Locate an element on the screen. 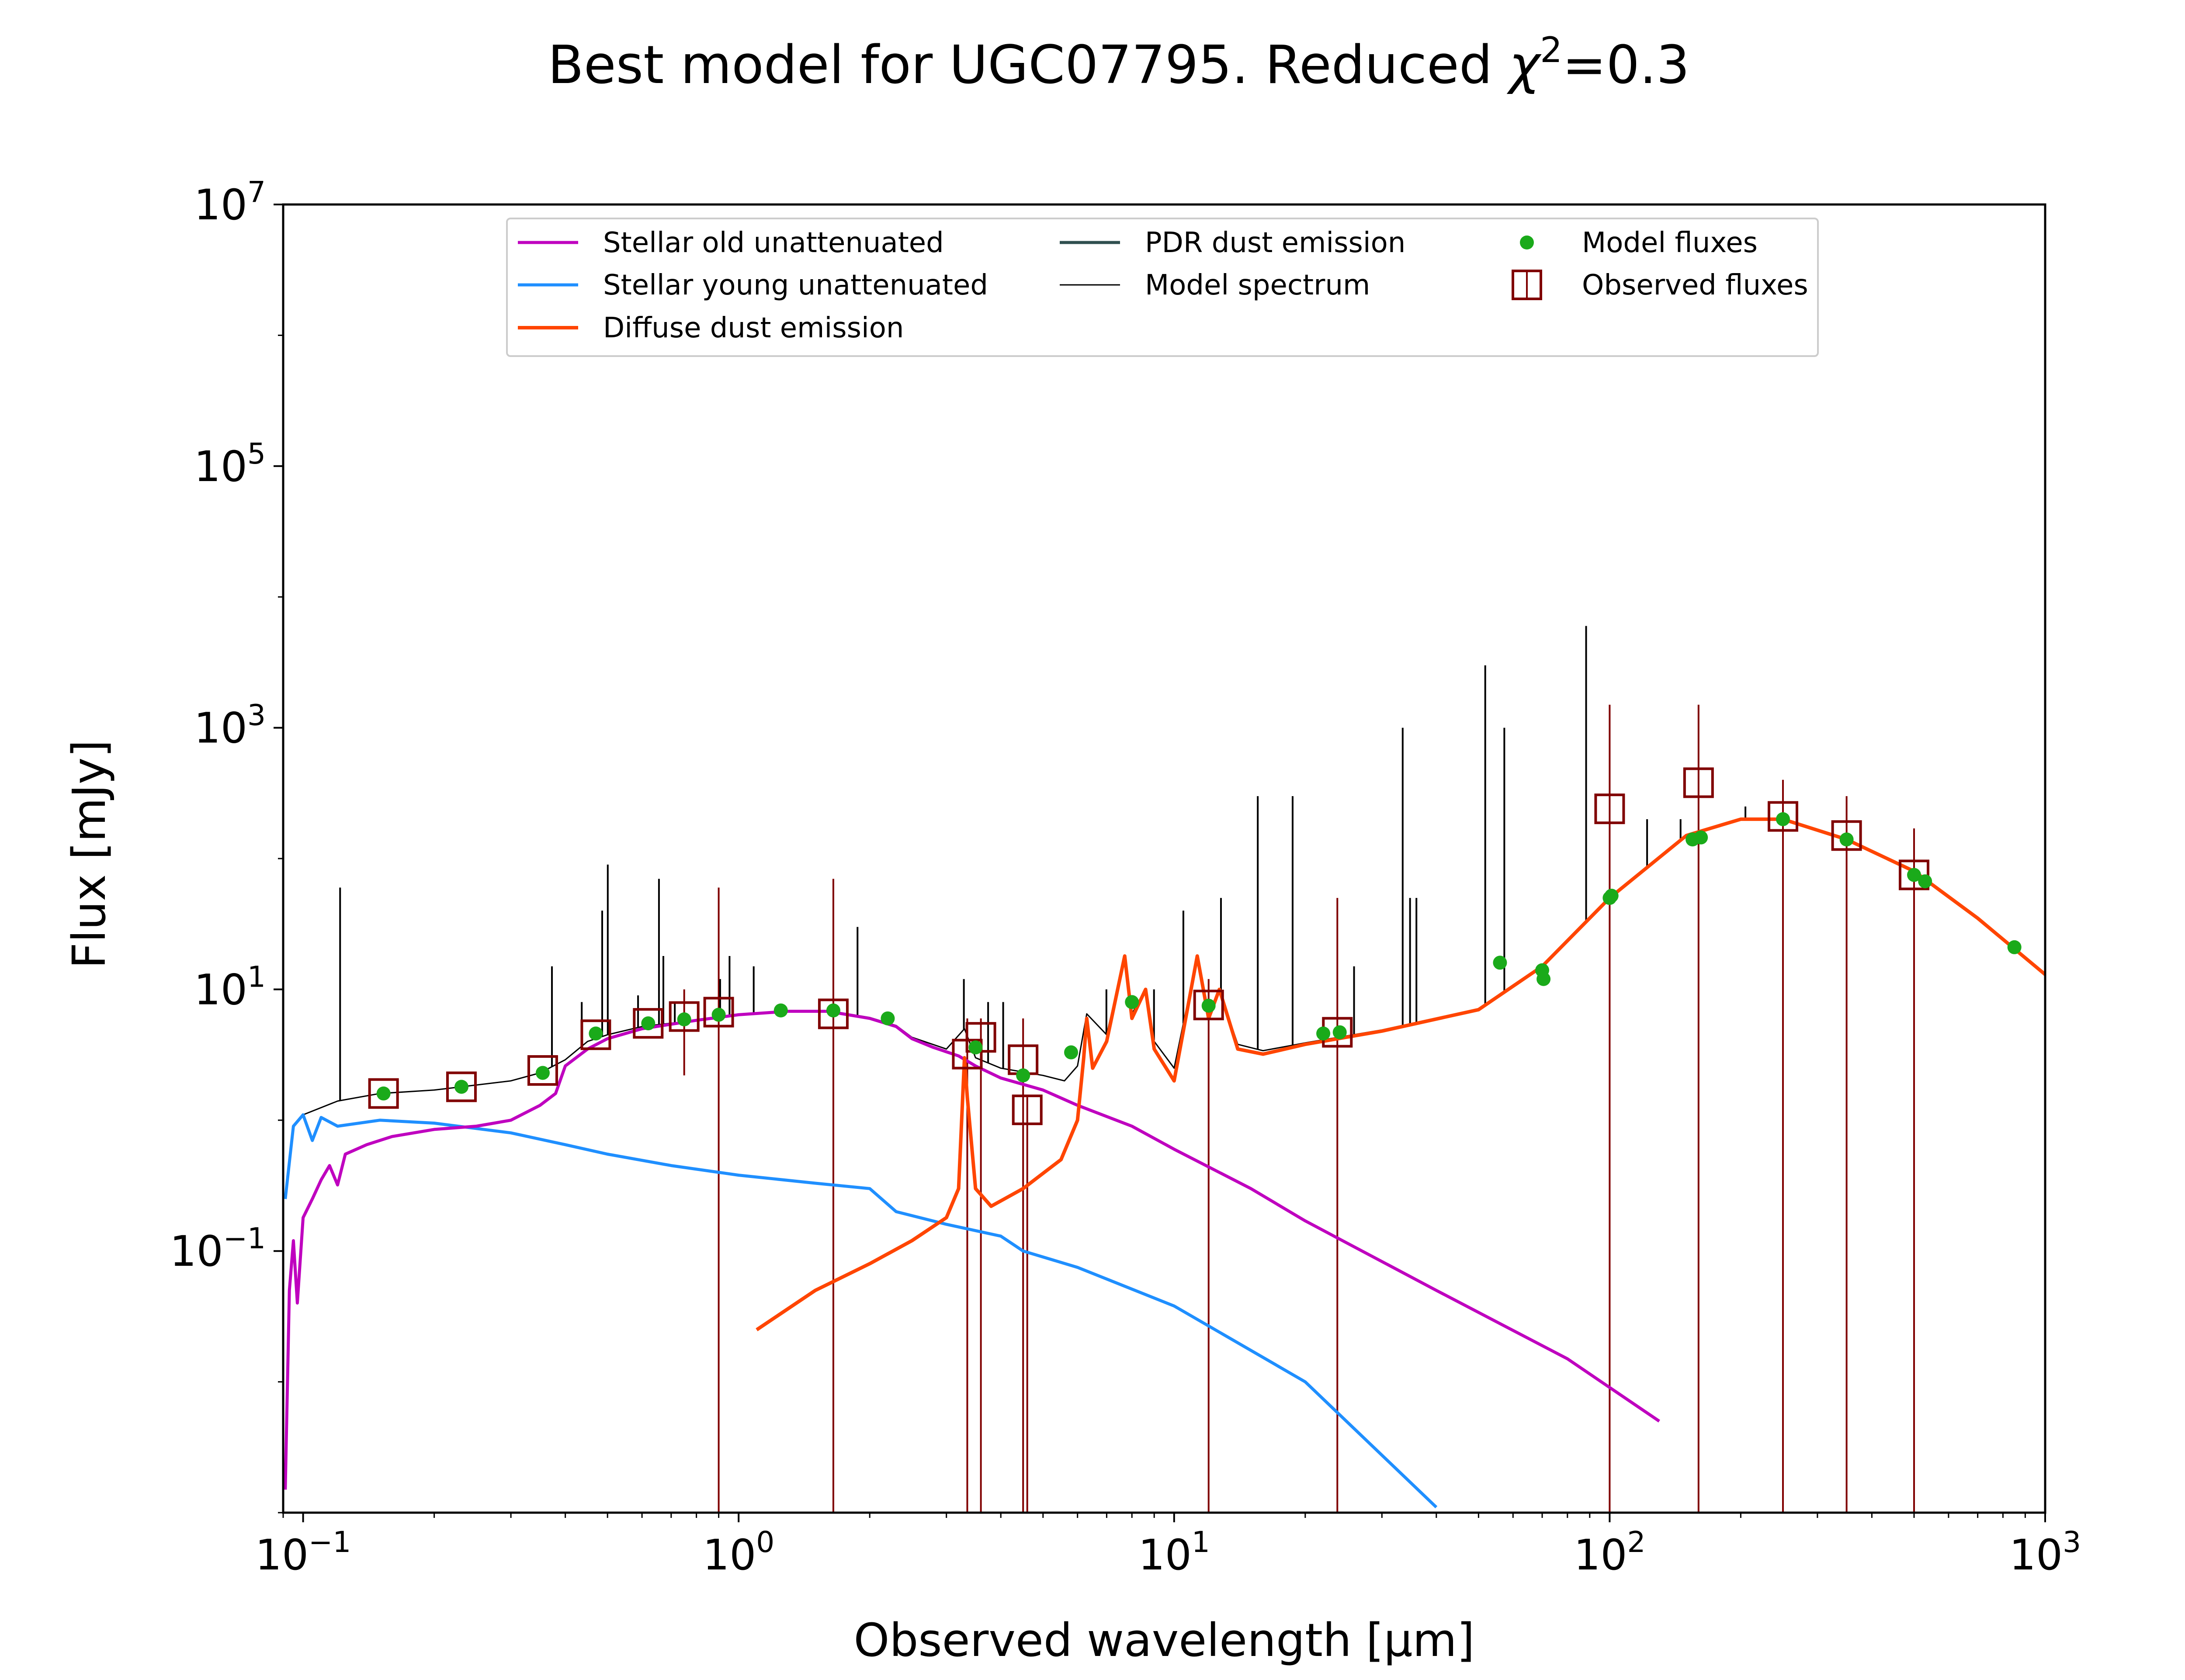  legend-label-stellar-young-unattenuated: Stellar young unattenuated is located at coordinates (796, 285).